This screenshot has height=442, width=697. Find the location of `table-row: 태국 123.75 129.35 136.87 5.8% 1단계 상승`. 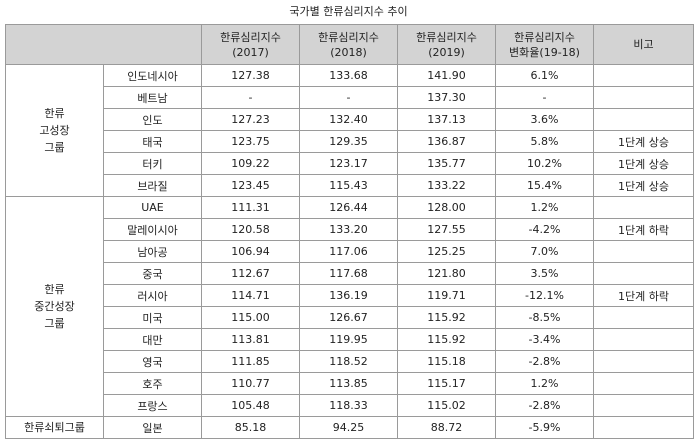

table-row: 태국 123.75 129.35 136.87 5.8% 1단계 상승 is located at coordinates (350, 141).